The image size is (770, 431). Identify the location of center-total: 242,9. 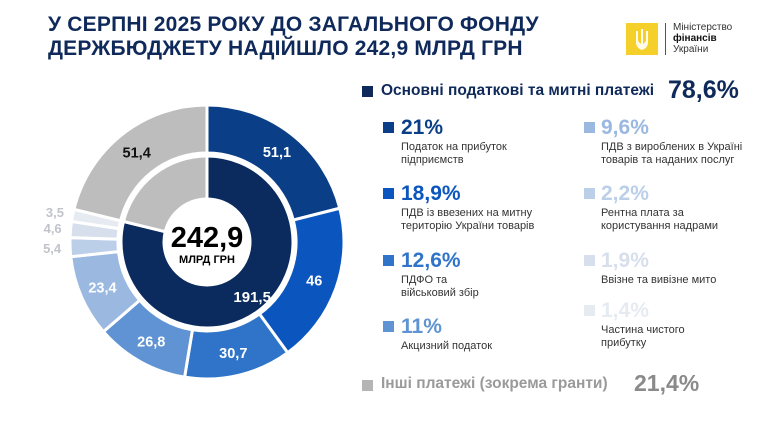
(207, 238).